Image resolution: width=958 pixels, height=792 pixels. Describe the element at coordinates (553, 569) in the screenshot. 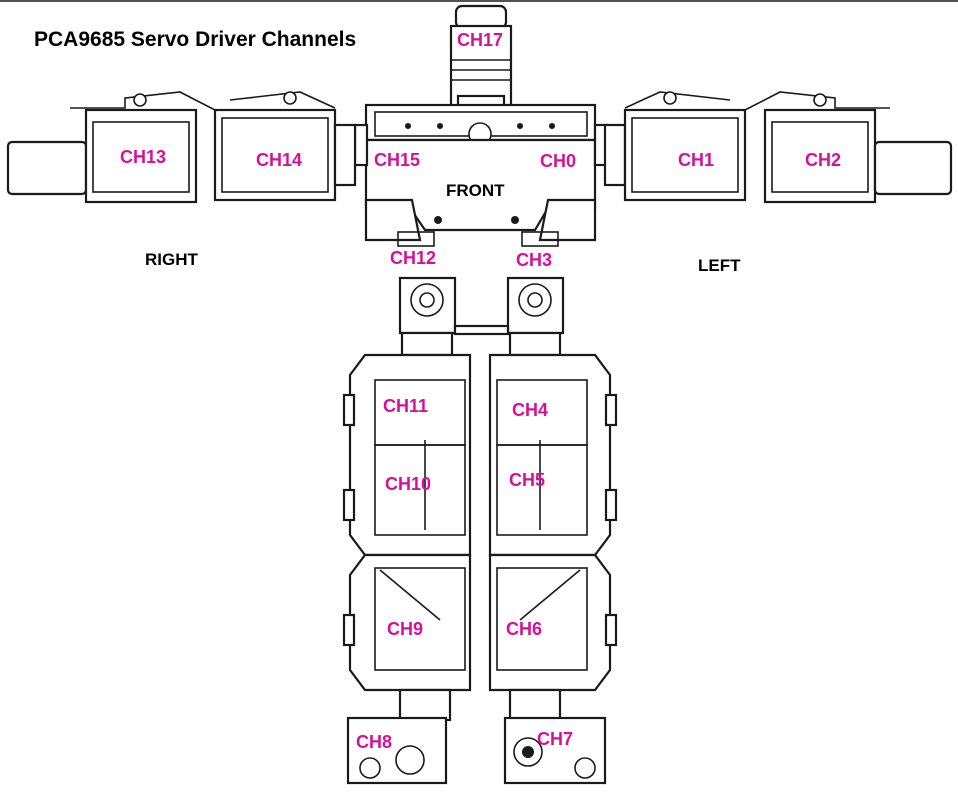

I see `left-leg` at that location.